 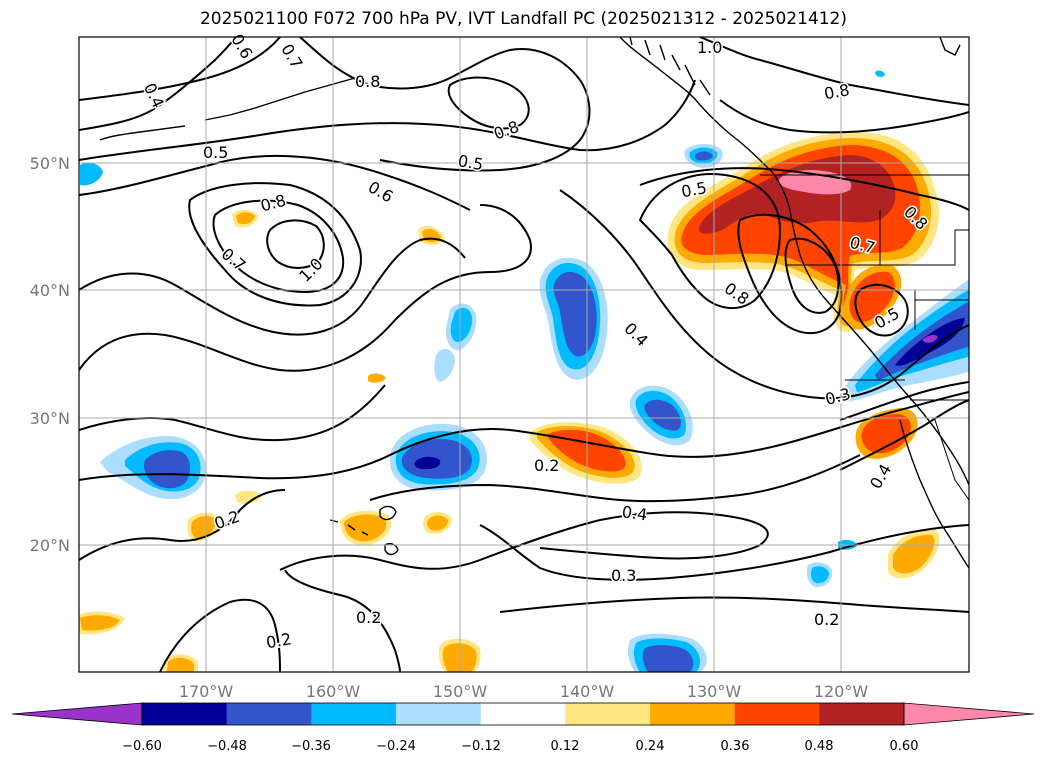 What do you see at coordinates (311, 746) in the screenshot?
I see `colorbar-tick-label: −0.36` at bounding box center [311, 746].